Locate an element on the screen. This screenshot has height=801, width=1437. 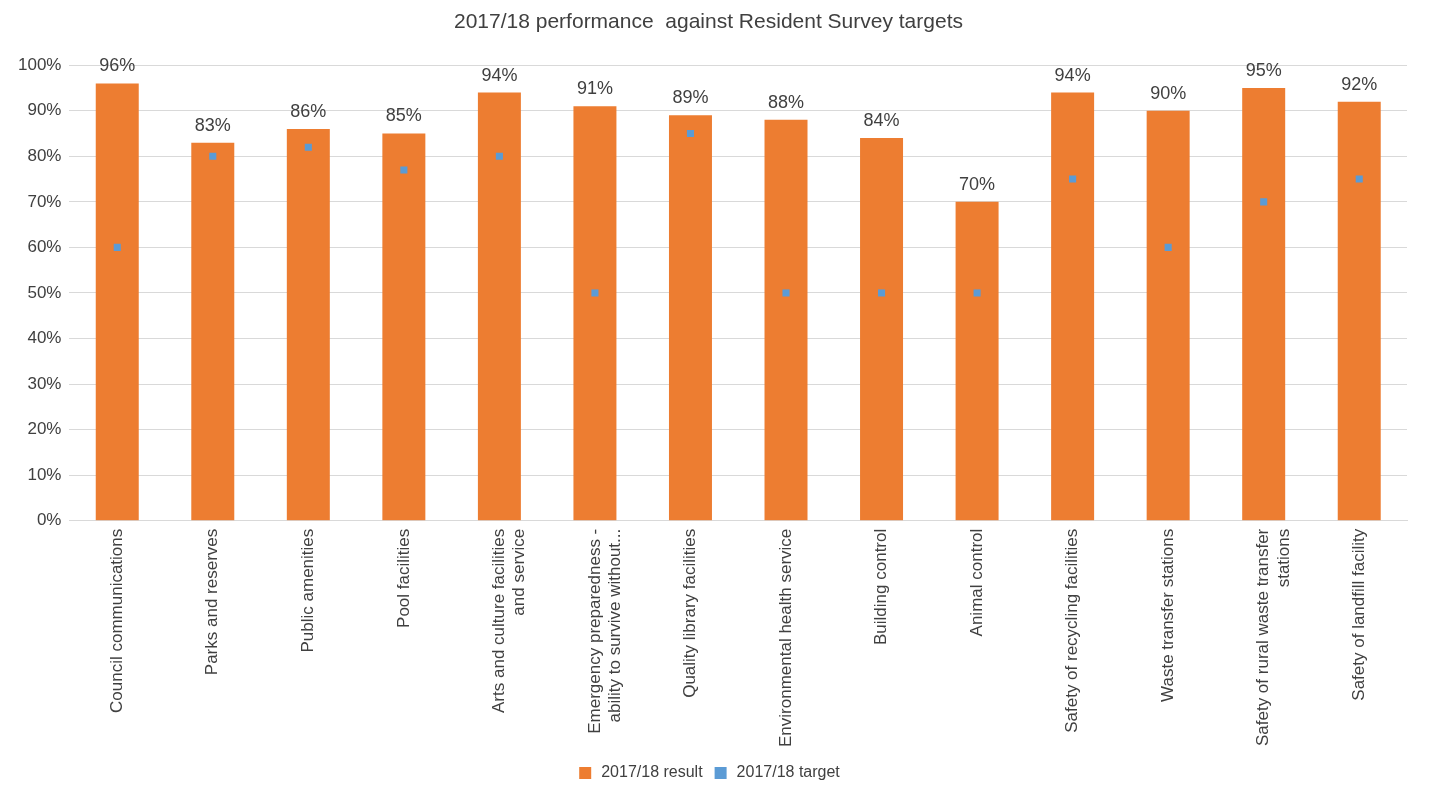
data-label: 85% is located at coordinates (403, 115).